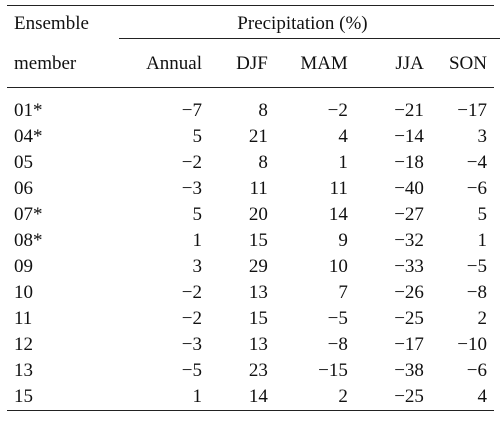 The height and width of the screenshot is (429, 500). I want to click on djf-cell: 20, so click(258, 214).